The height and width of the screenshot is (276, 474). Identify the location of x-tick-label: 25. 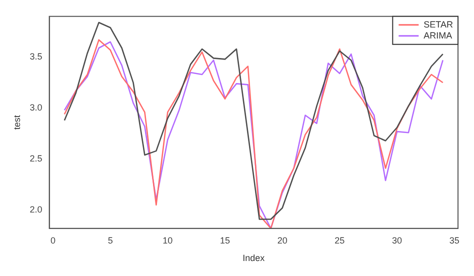
(339, 240).